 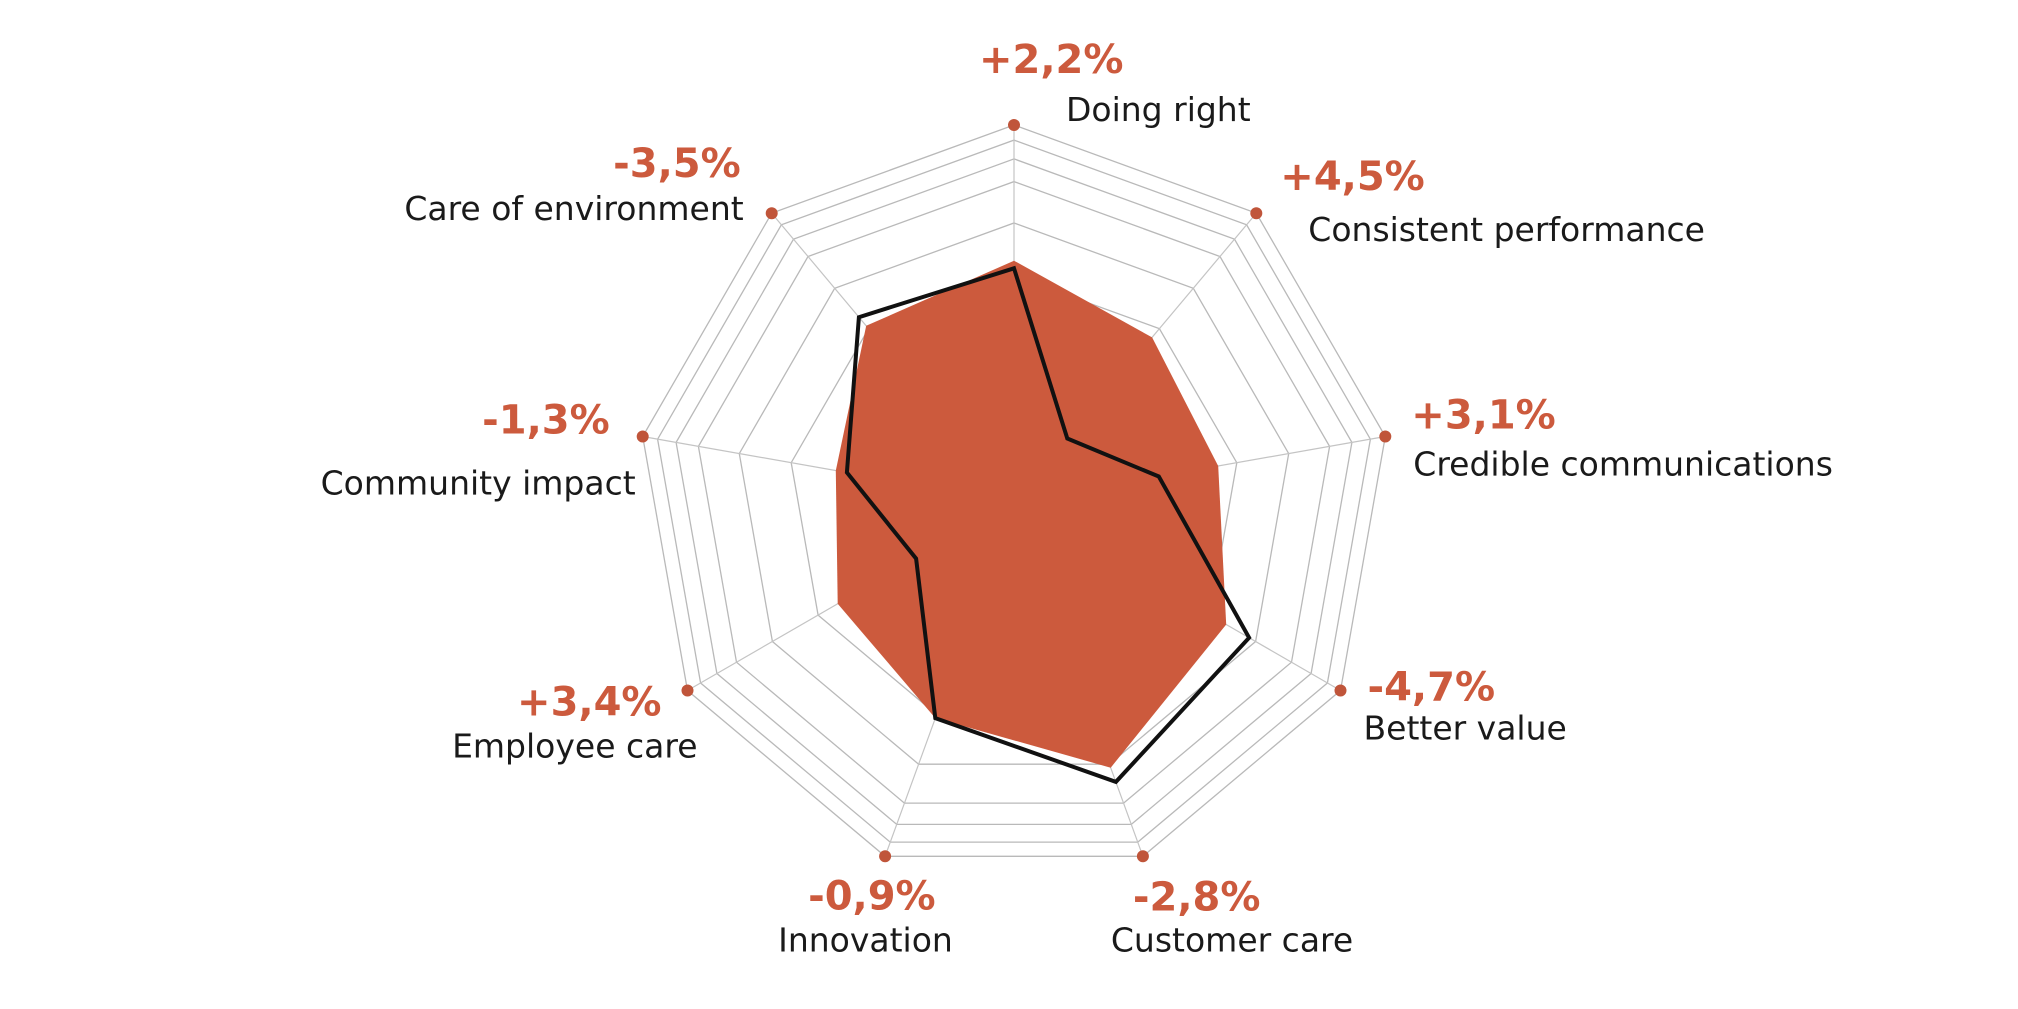 What do you see at coordinates (677, 164) in the screenshot?
I see `change-label: -3,5%` at bounding box center [677, 164].